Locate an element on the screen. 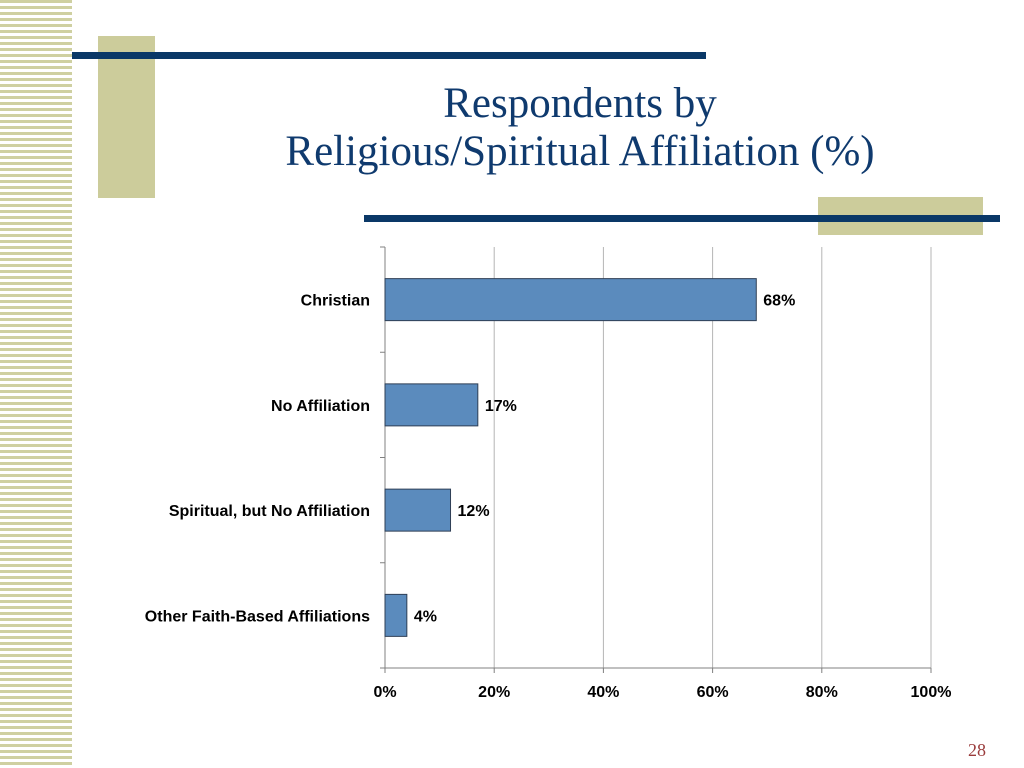  x-tick-label: 100% is located at coordinates (931, 692).